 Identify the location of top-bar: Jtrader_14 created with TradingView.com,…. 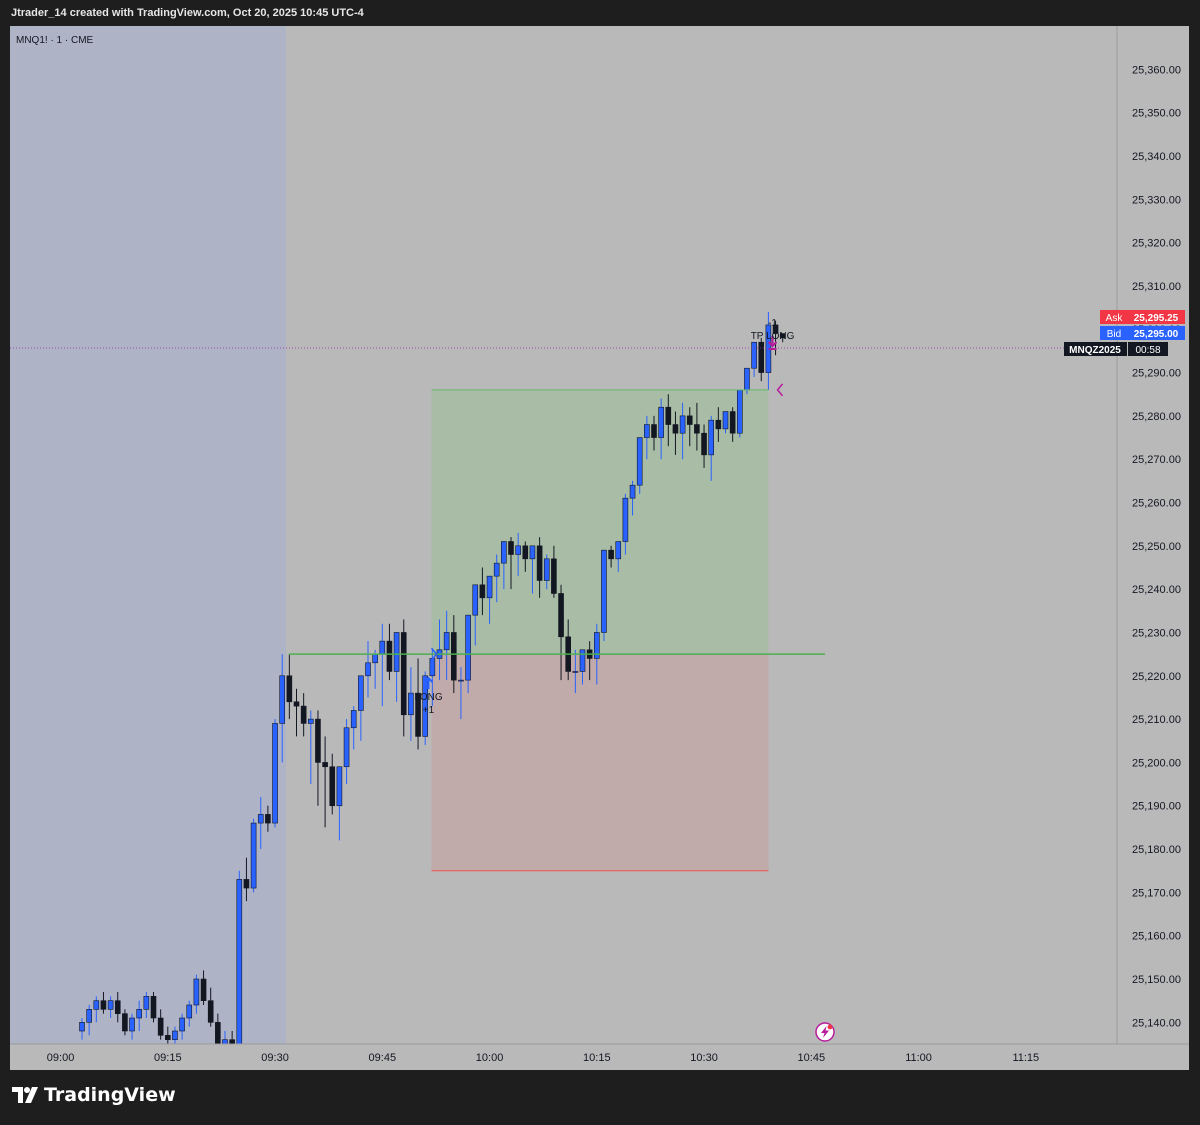
(600, 13).